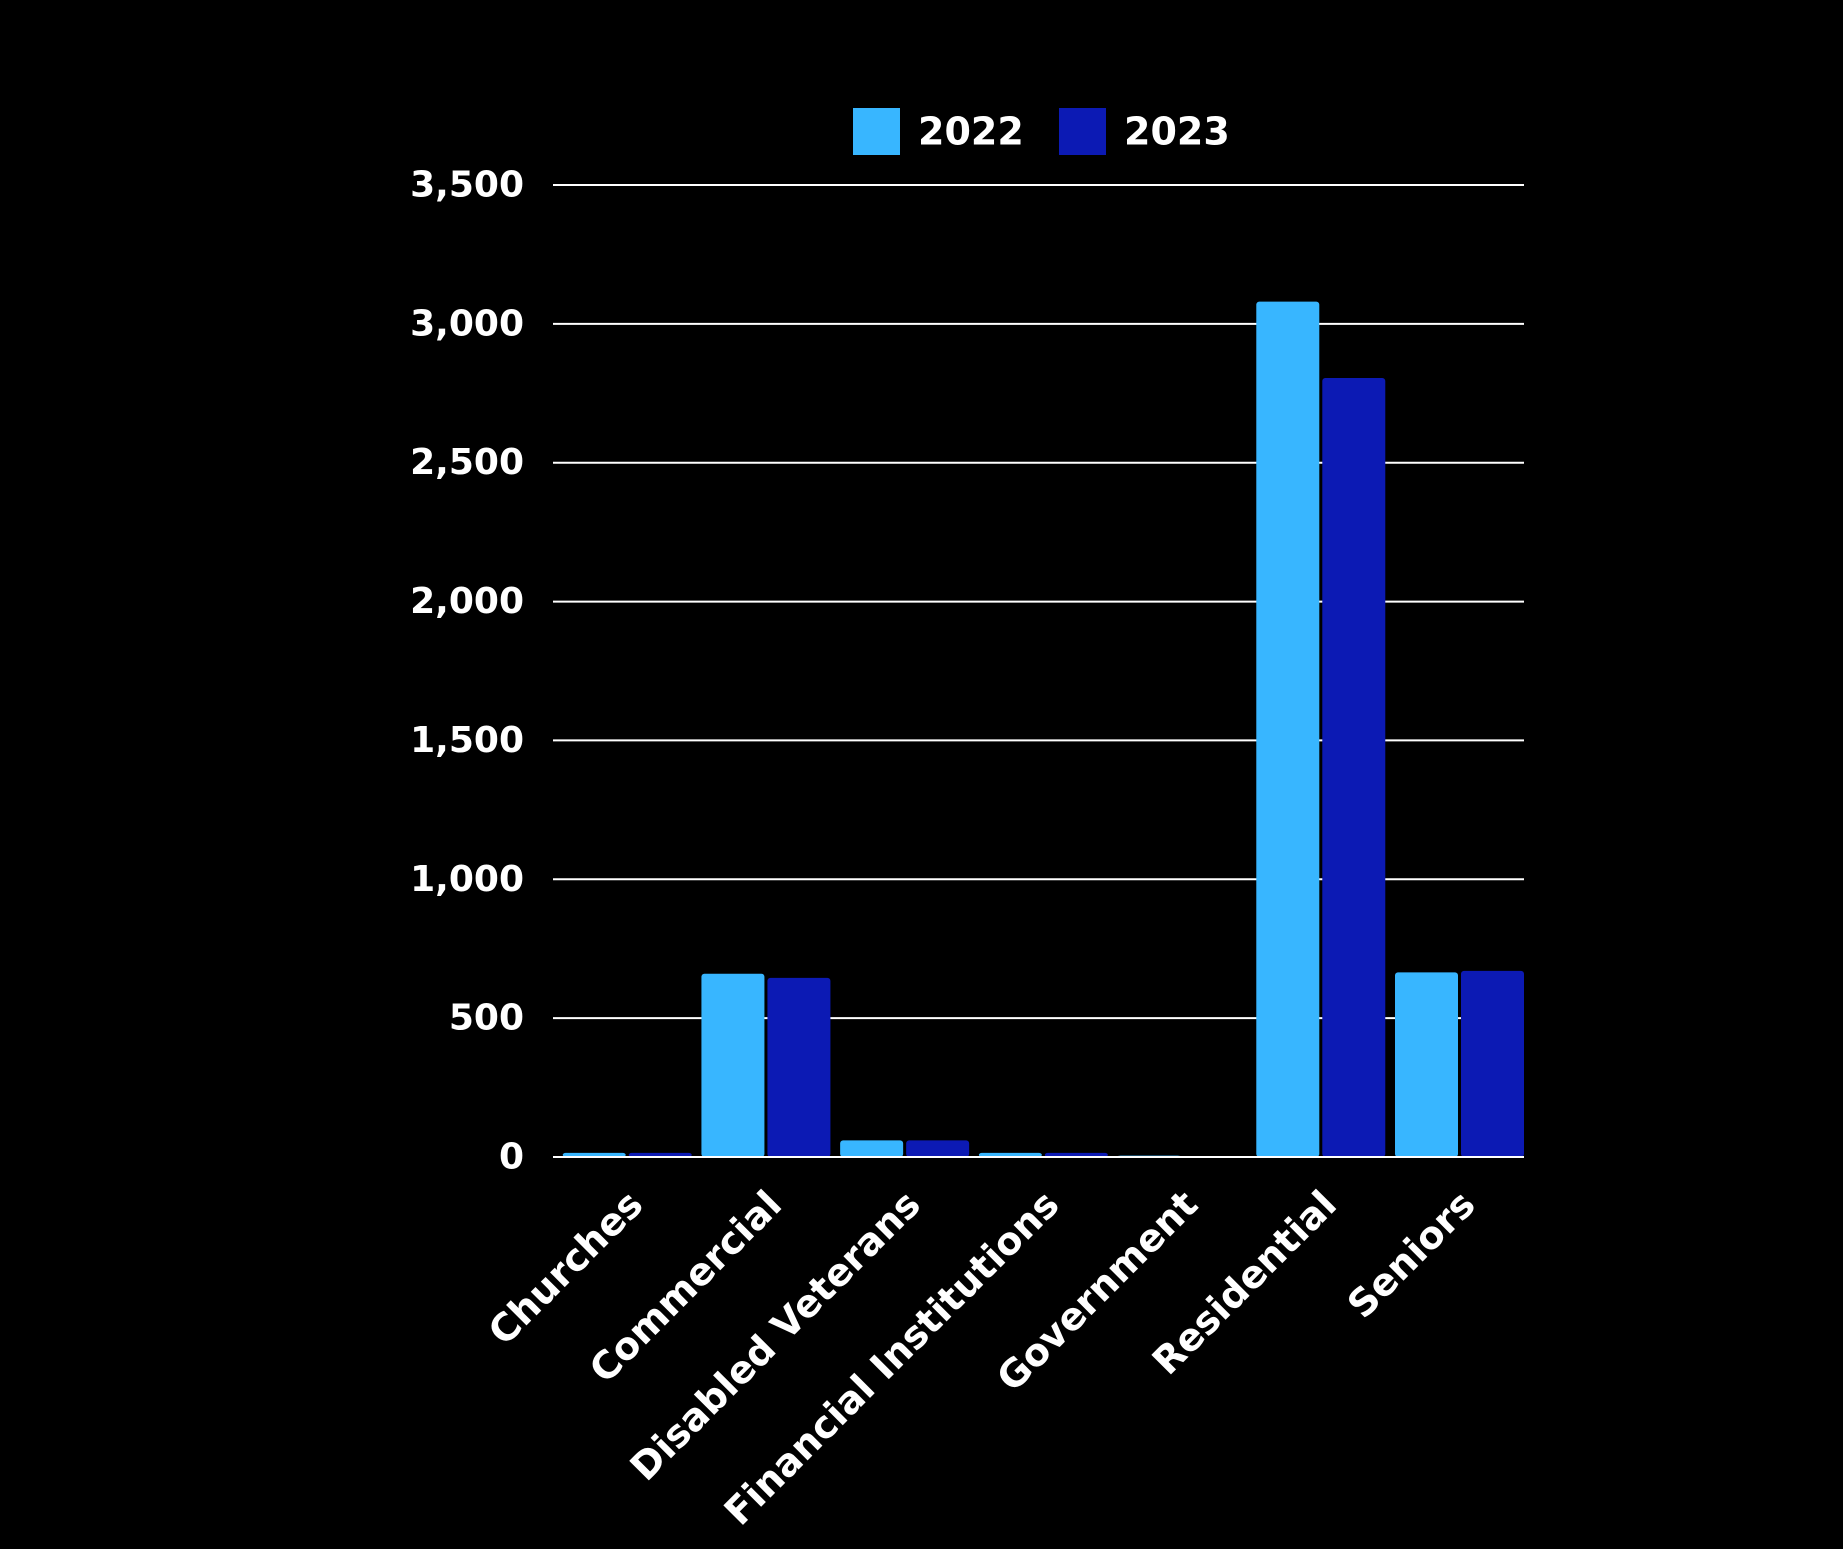 The width and height of the screenshot is (1843, 1549). I want to click on y-tick-label: 2,000, so click(467, 601).